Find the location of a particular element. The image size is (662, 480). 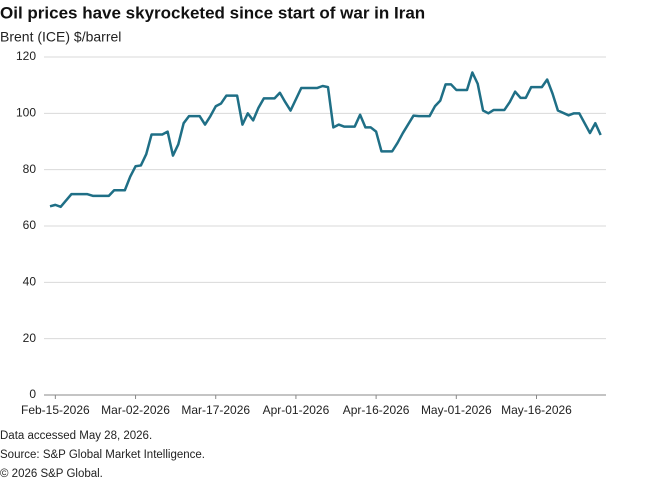

chart-subtitle: Brent (ICE) $/barrel is located at coordinates (60, 37).